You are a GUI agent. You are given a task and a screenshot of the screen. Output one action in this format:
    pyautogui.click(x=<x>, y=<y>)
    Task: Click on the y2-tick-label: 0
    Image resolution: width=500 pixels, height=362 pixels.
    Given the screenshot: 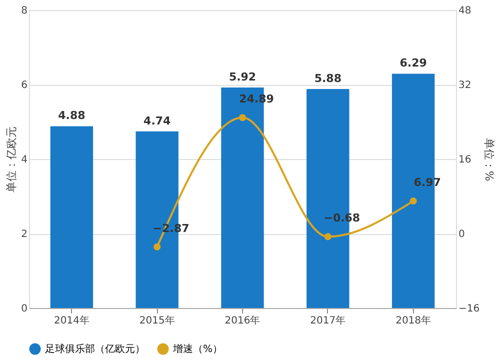 What is the action you would take?
    pyautogui.click(x=461, y=234)
    